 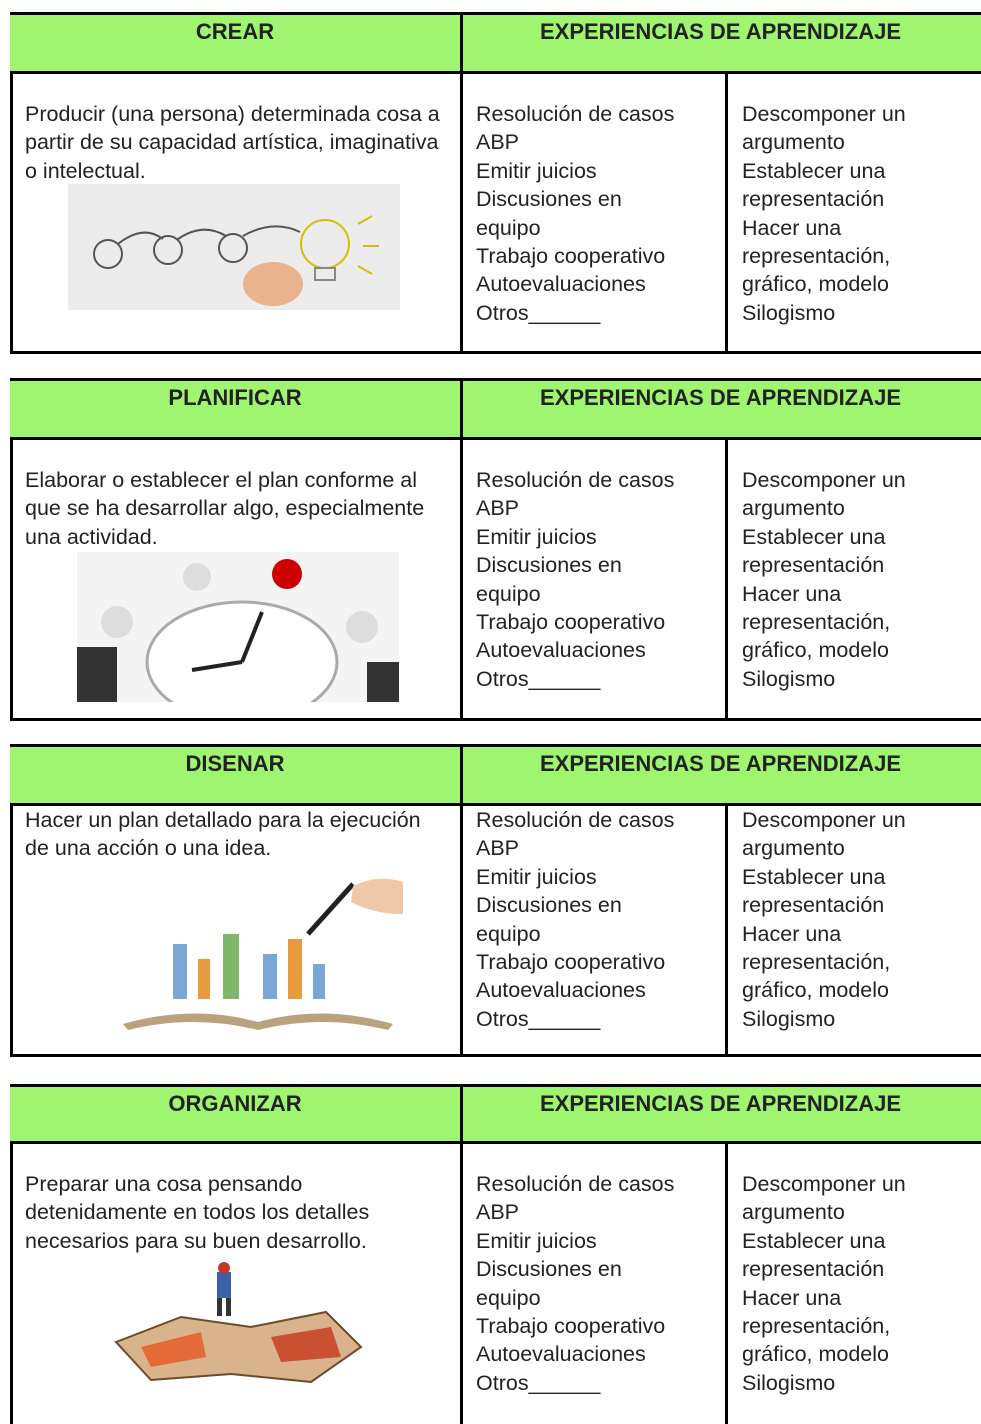 I want to click on header-row: DISENAR EXPERIENCIAS DE APRENDIZAJE, so click(x=495, y=775).